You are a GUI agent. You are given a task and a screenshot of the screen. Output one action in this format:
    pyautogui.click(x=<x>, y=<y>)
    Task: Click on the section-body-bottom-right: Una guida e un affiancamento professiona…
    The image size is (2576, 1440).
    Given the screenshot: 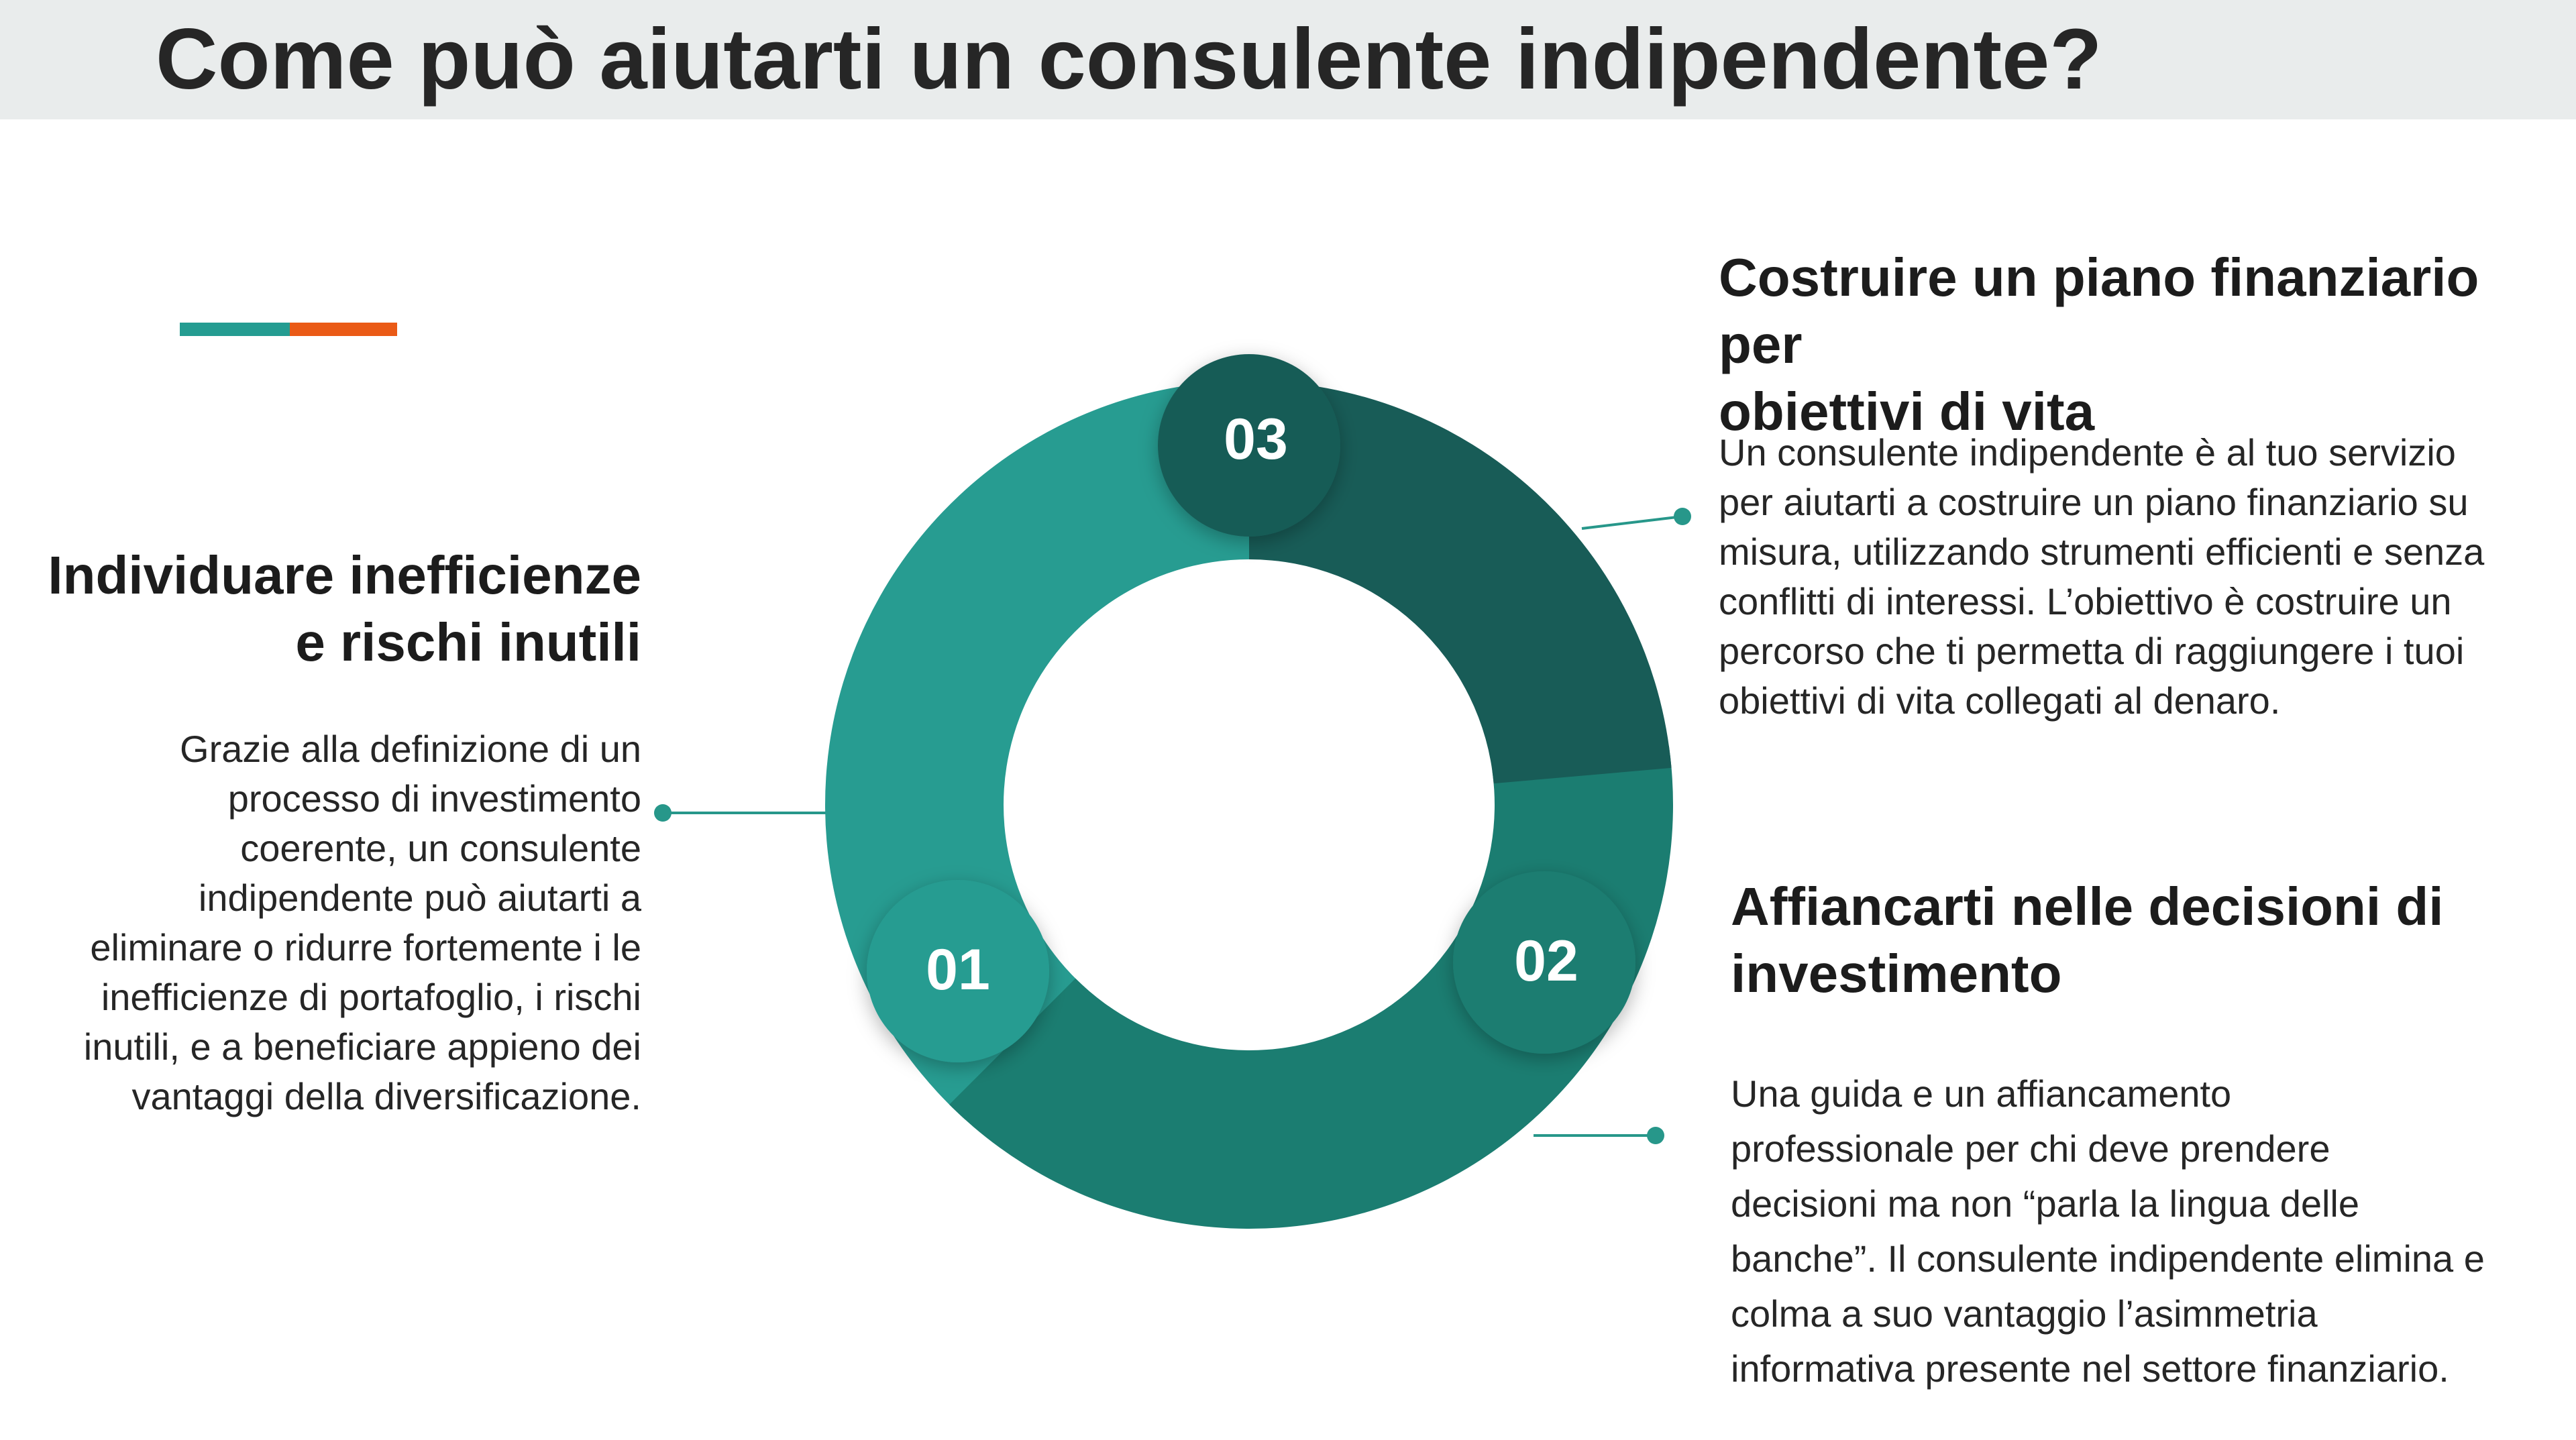 What is the action you would take?
    pyautogui.click(x=2150, y=1231)
    